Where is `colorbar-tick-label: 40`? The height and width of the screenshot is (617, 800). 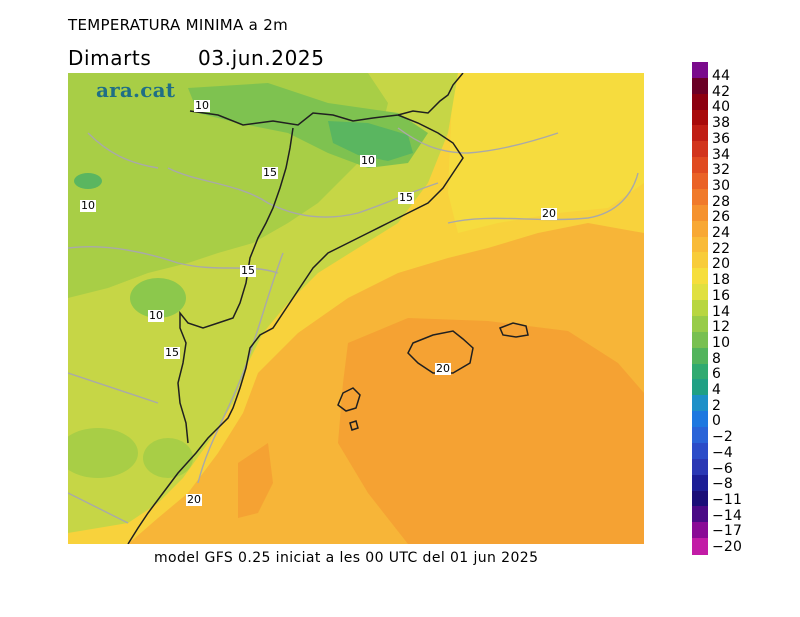 colorbar-tick-label: 40 is located at coordinates (721, 107).